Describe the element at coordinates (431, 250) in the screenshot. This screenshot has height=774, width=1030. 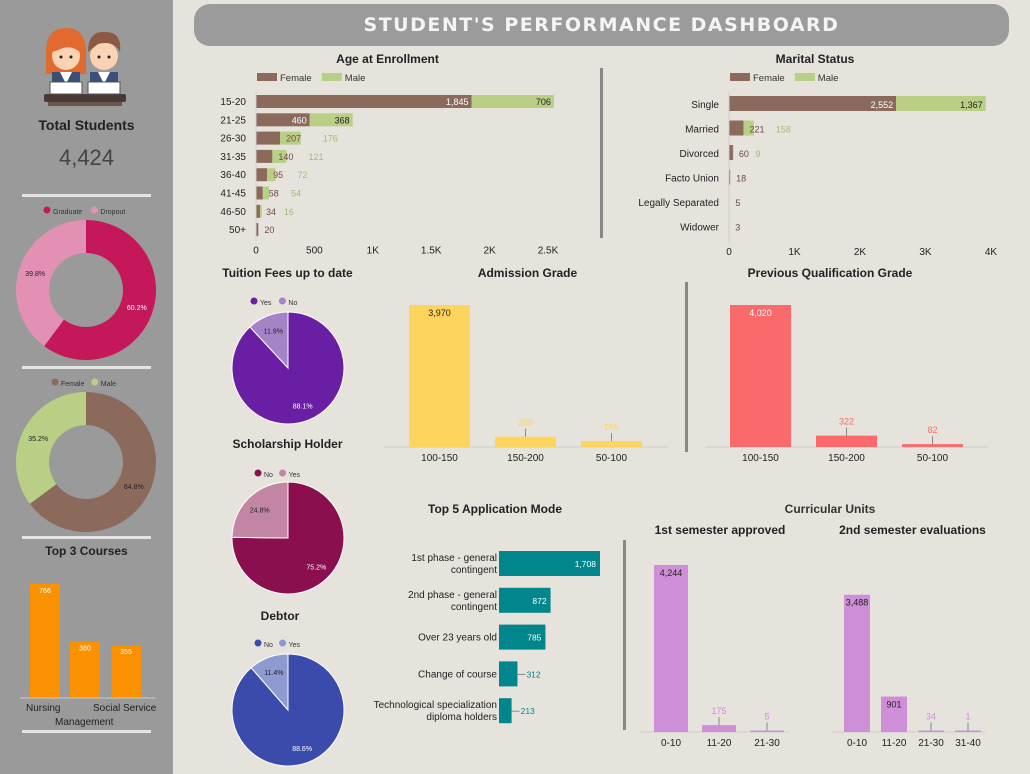
I see `age-xtick-label: 1.5K` at that location.